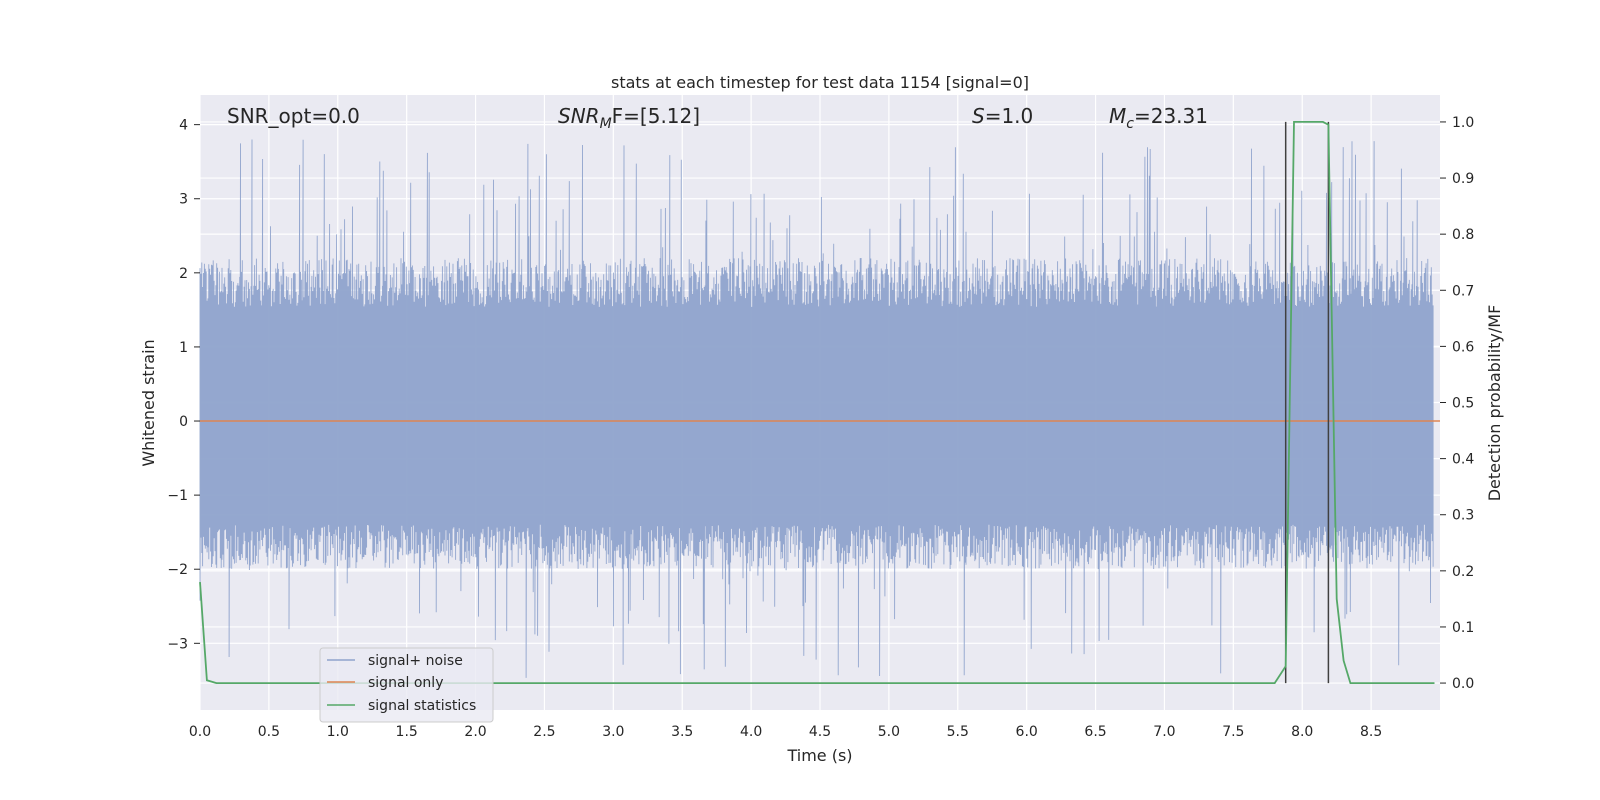 The image size is (1600, 800). Describe the element at coordinates (978, 116) in the screenshot. I see `s-italic: S` at that location.